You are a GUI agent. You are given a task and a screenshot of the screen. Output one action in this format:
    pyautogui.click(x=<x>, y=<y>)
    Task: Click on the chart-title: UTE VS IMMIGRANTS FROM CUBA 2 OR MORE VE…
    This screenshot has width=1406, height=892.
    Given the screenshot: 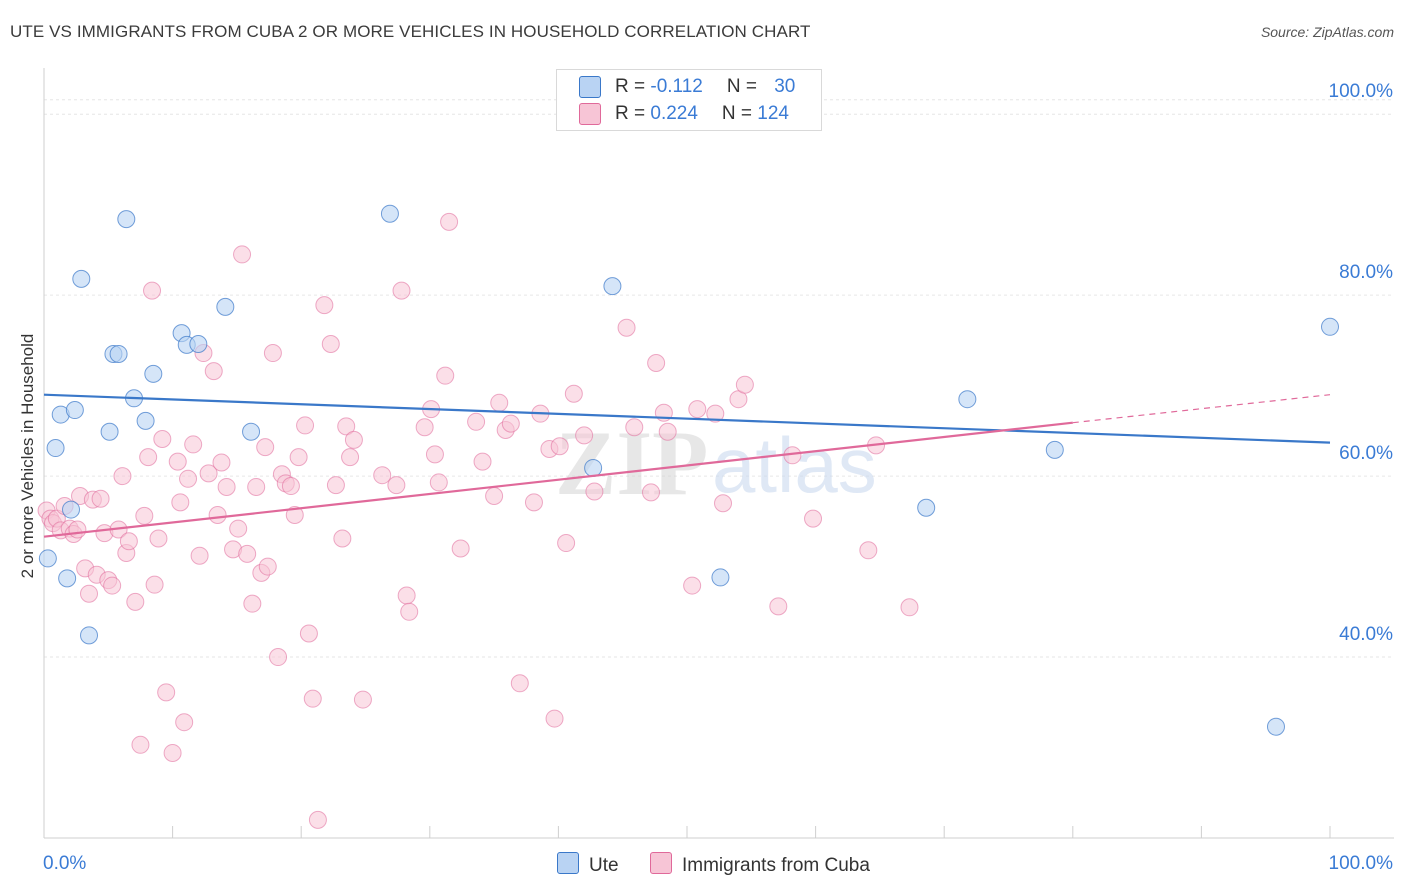 What is the action you would take?
    pyautogui.click(x=410, y=31)
    